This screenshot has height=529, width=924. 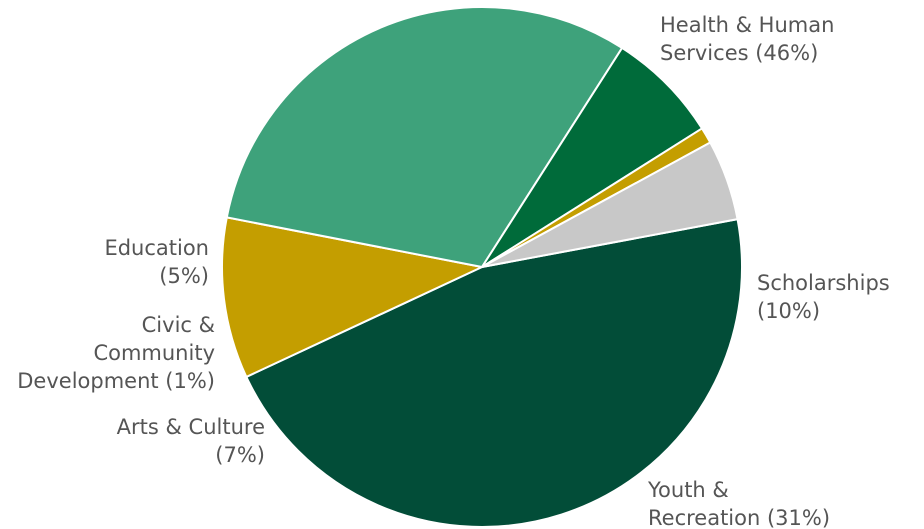 I want to click on pie-label-civic-community-development: Civic & Community Development (1%), so click(x=116, y=353).